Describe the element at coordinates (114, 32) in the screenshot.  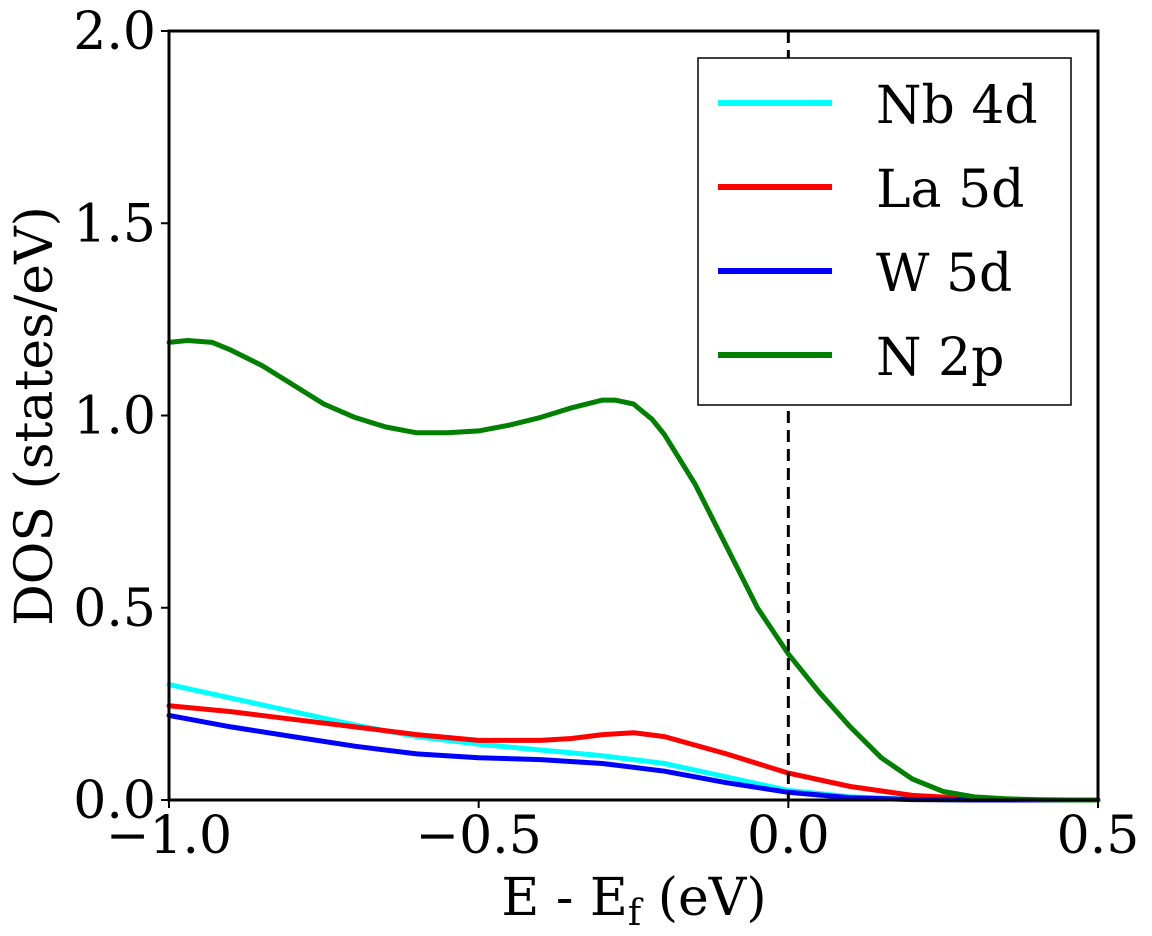
I see `y-tick-label: 2.0` at that location.